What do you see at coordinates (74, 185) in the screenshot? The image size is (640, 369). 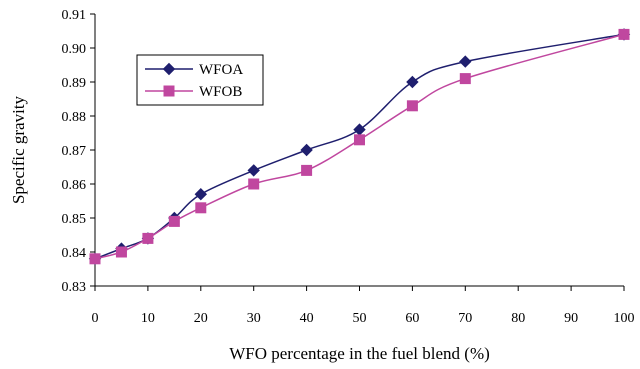 I see `y-tick-label: 0.86` at bounding box center [74, 185].